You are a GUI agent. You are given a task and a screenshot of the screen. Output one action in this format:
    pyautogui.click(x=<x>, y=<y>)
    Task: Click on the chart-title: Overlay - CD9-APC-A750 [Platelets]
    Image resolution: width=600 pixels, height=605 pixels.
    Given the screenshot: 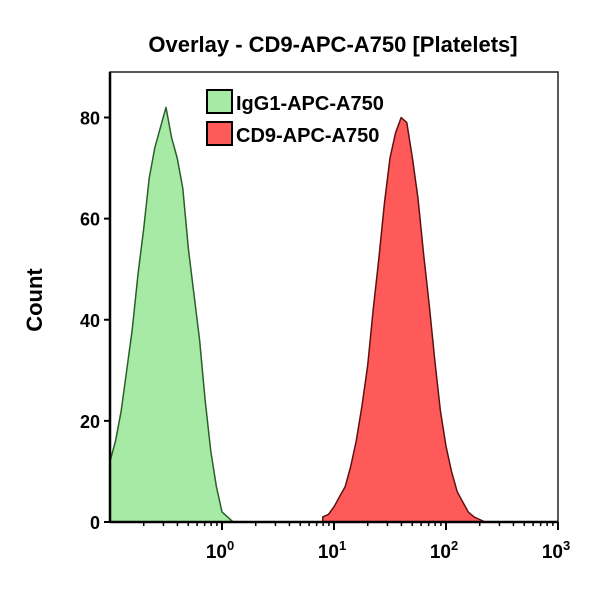 What is the action you would take?
    pyautogui.click(x=332, y=44)
    